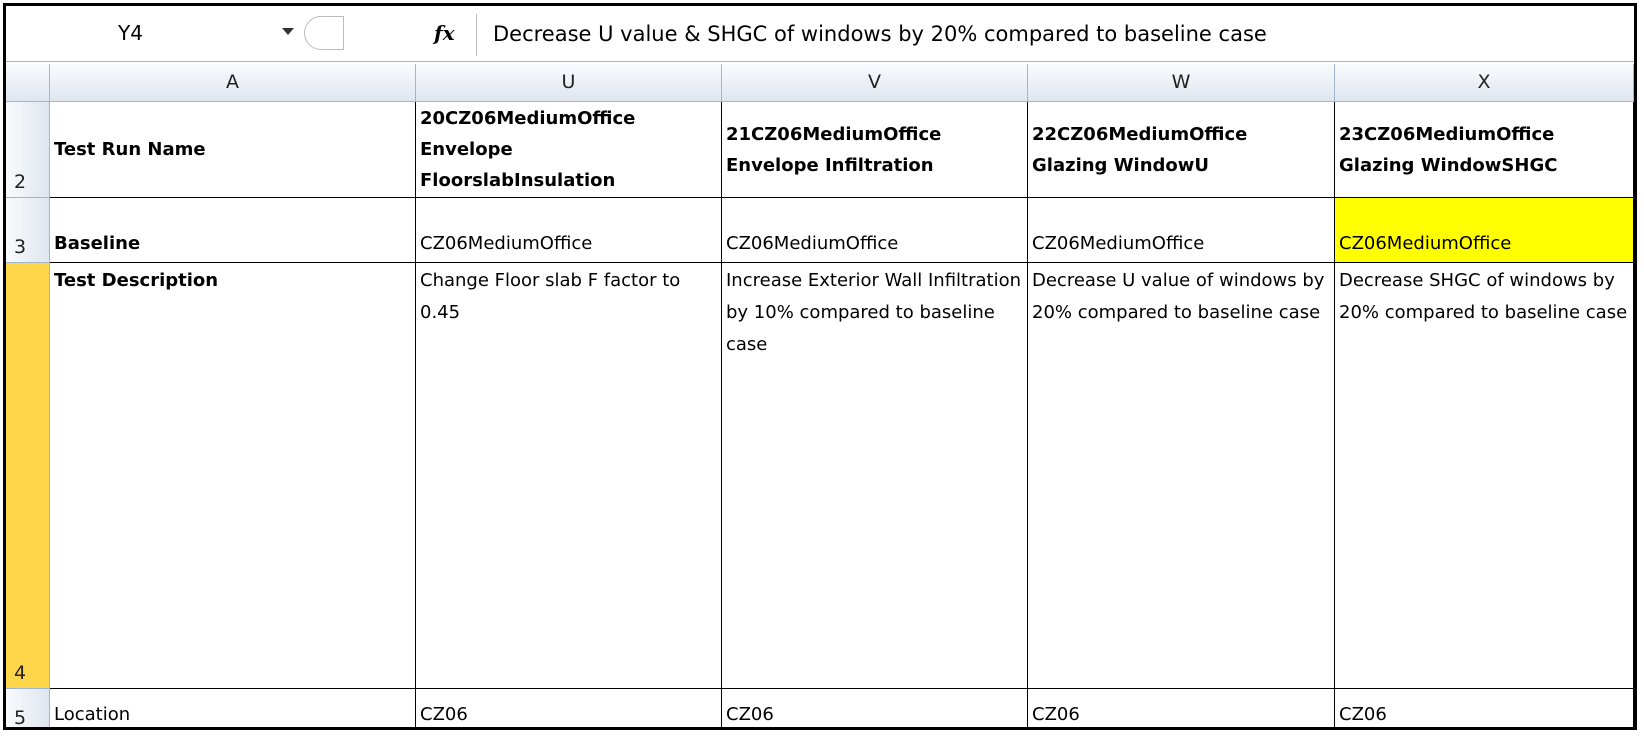 This screenshot has height=736, width=1644. I want to click on row-header: 4, so click(28, 476).